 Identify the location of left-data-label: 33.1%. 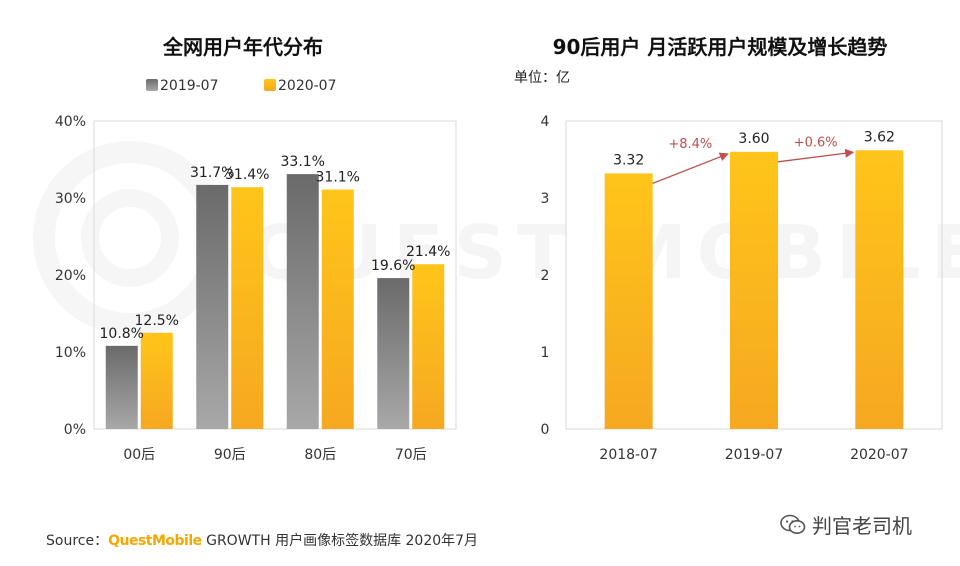
(303, 162).